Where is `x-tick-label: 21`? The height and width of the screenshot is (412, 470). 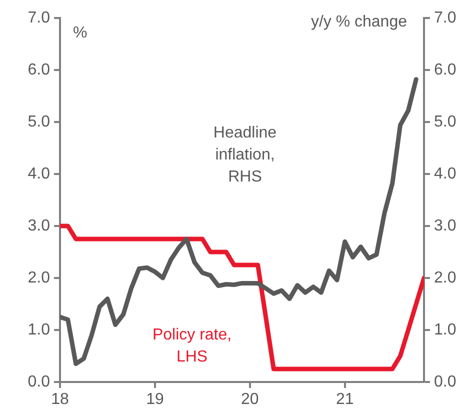
x-tick-label: 21 is located at coordinates (345, 399).